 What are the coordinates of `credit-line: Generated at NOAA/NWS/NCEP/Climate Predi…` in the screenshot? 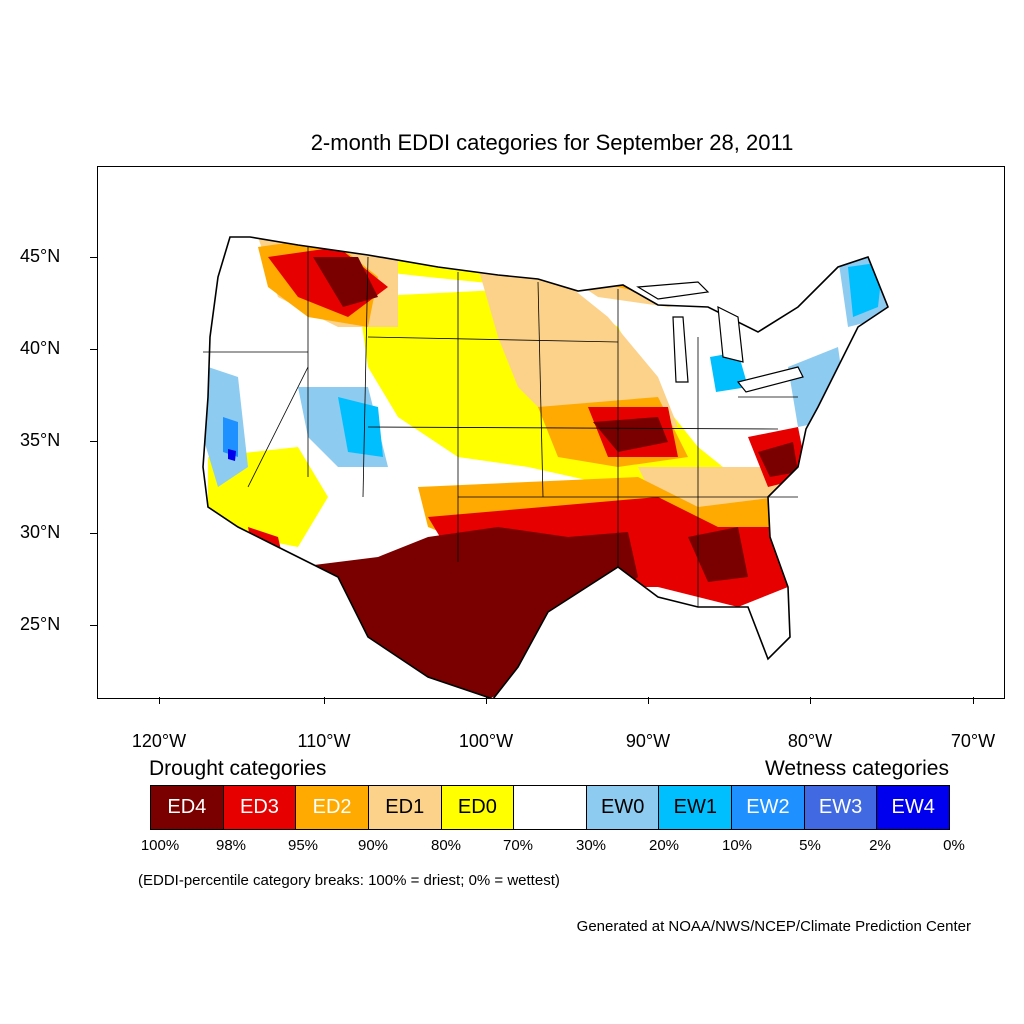 It's located at (773, 926).